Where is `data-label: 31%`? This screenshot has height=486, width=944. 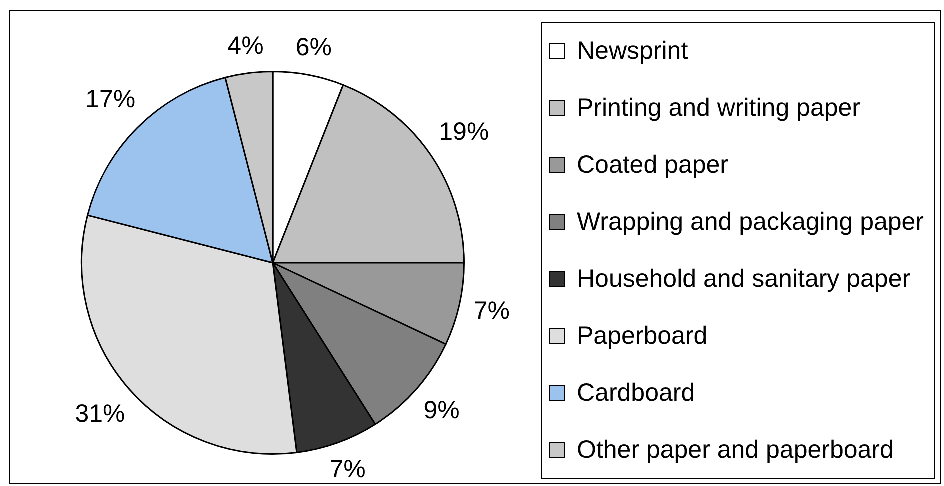 data-label: 31% is located at coordinates (100, 414).